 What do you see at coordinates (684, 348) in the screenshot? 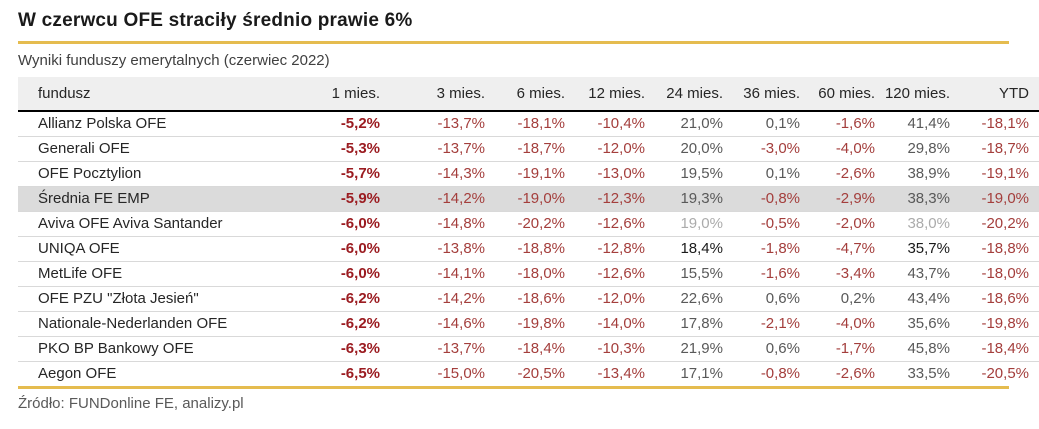
I see `value-cell: 21,9%` at bounding box center [684, 348].